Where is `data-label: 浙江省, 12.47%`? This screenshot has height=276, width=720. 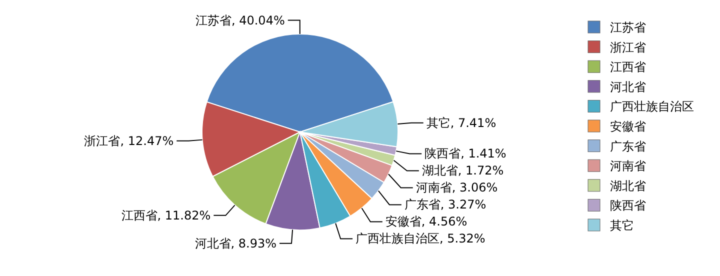 data-label: 浙江省, 12.47% is located at coordinates (129, 141).